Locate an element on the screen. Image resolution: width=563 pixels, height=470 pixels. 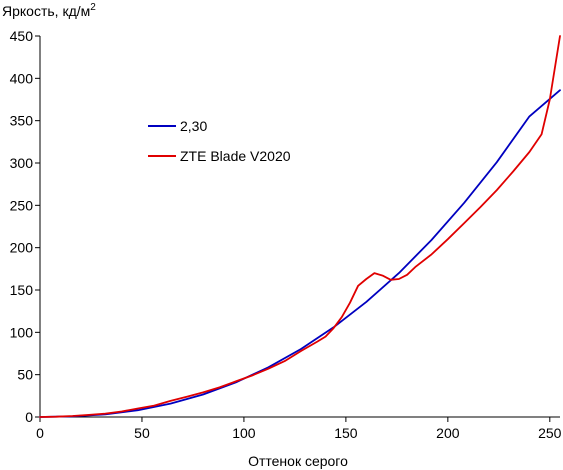
y-tick-label: 200 is located at coordinates (22, 248).